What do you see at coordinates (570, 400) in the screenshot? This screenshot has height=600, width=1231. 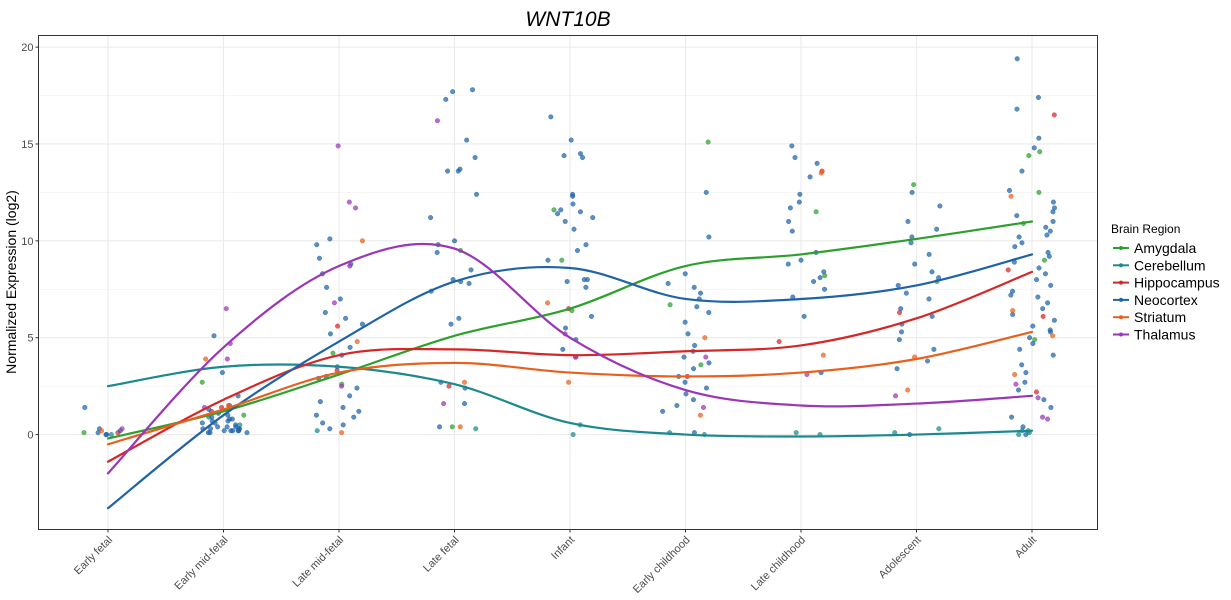 I see `trend-line-cerebellum` at bounding box center [570, 400].